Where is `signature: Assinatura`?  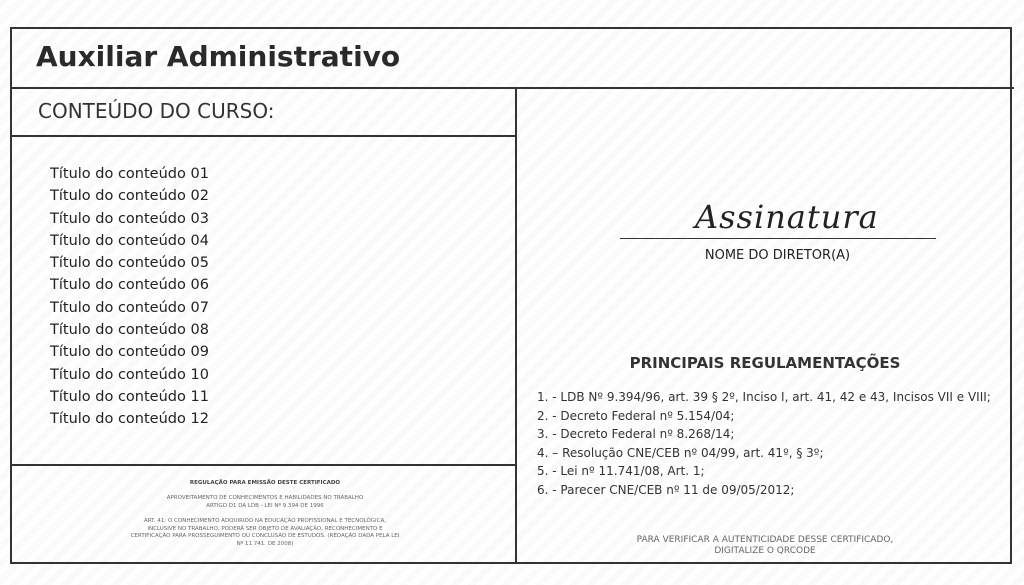
signature: Assinatura is located at coordinates (787, 217).